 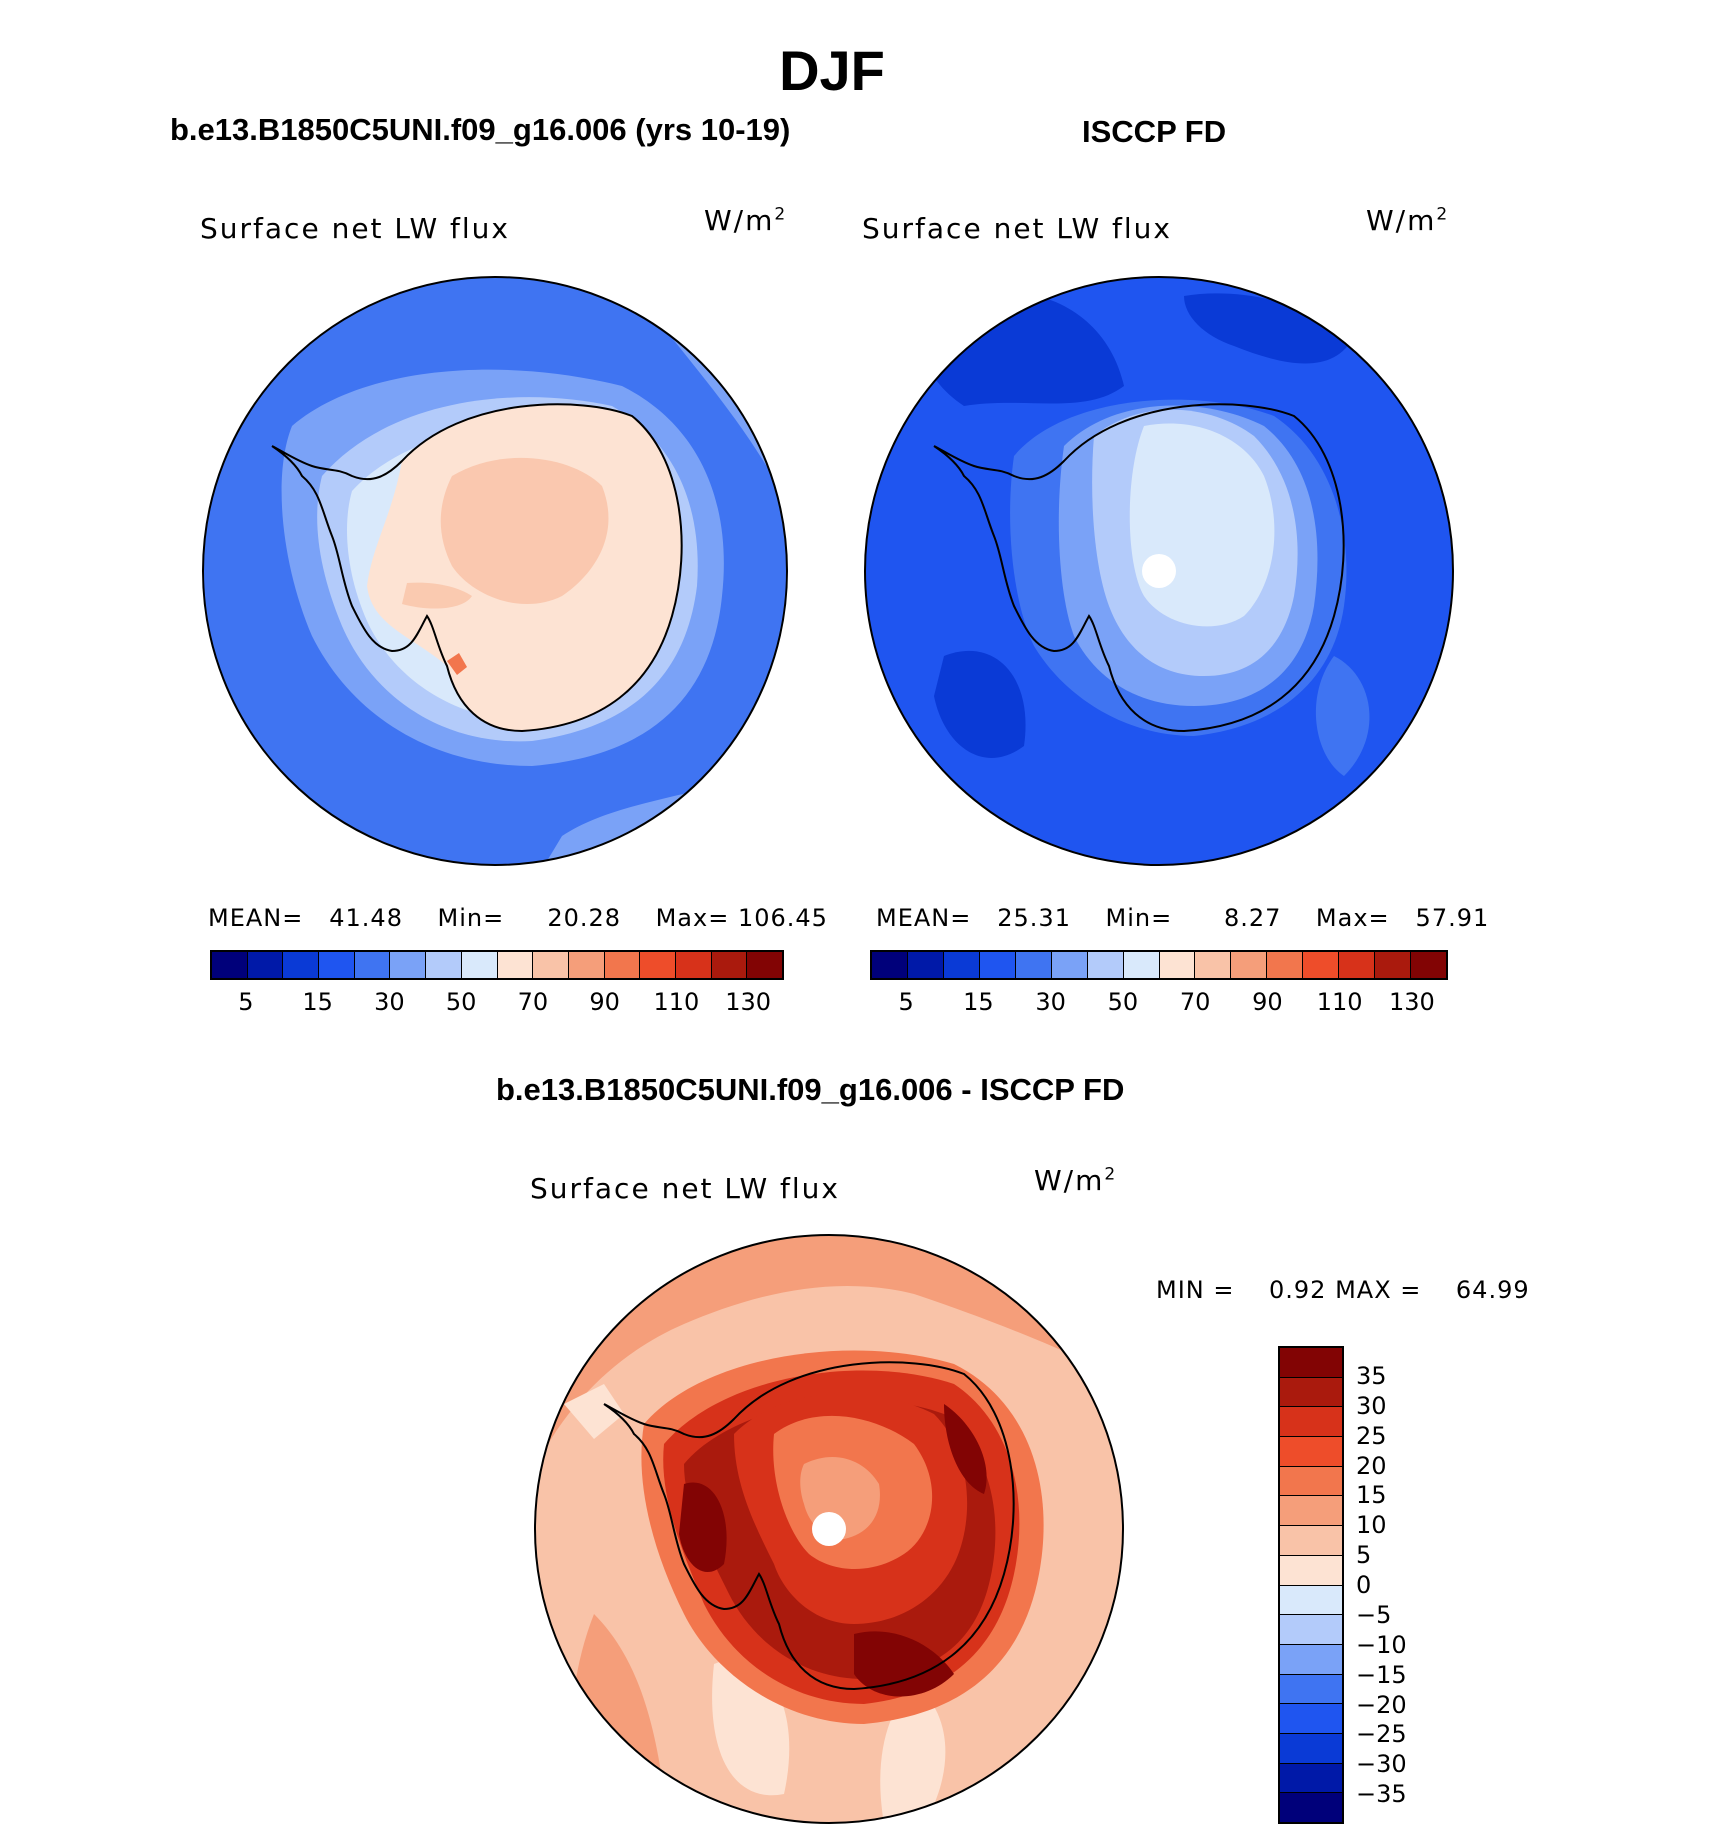 I want to click on colorbar-tick-label: 0, so click(x=1364, y=1585).